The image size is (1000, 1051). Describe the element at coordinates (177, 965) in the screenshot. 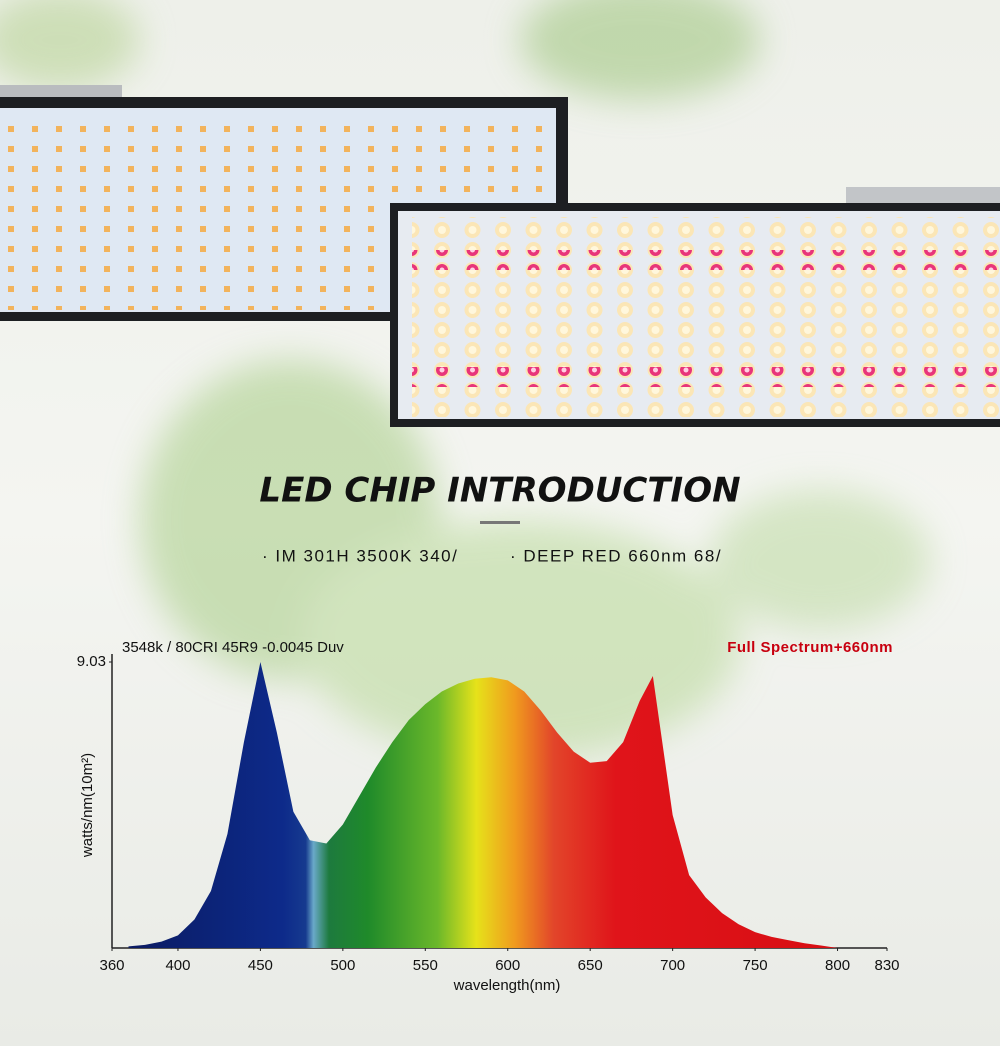

I see `x-tick-label: 400` at that location.